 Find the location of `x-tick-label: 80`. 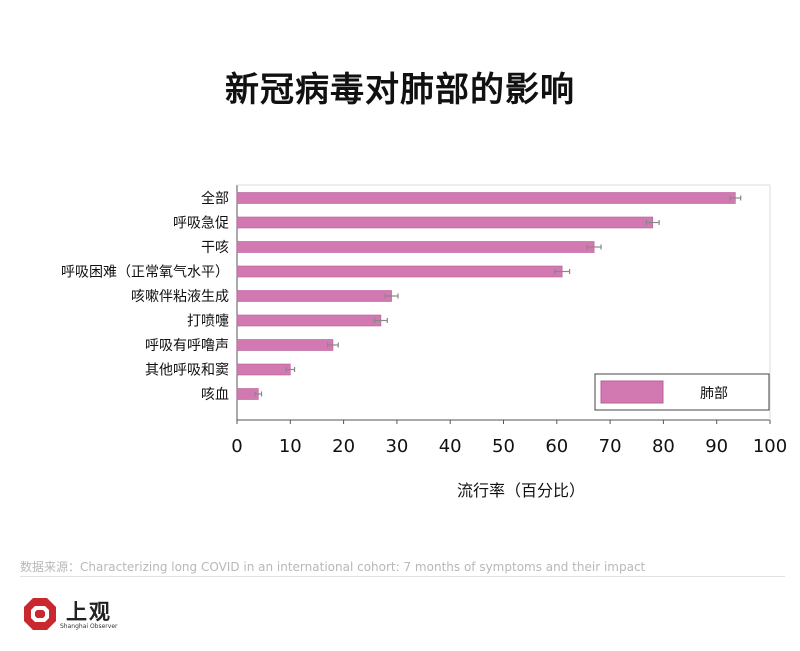

x-tick-label: 80 is located at coordinates (663, 446).